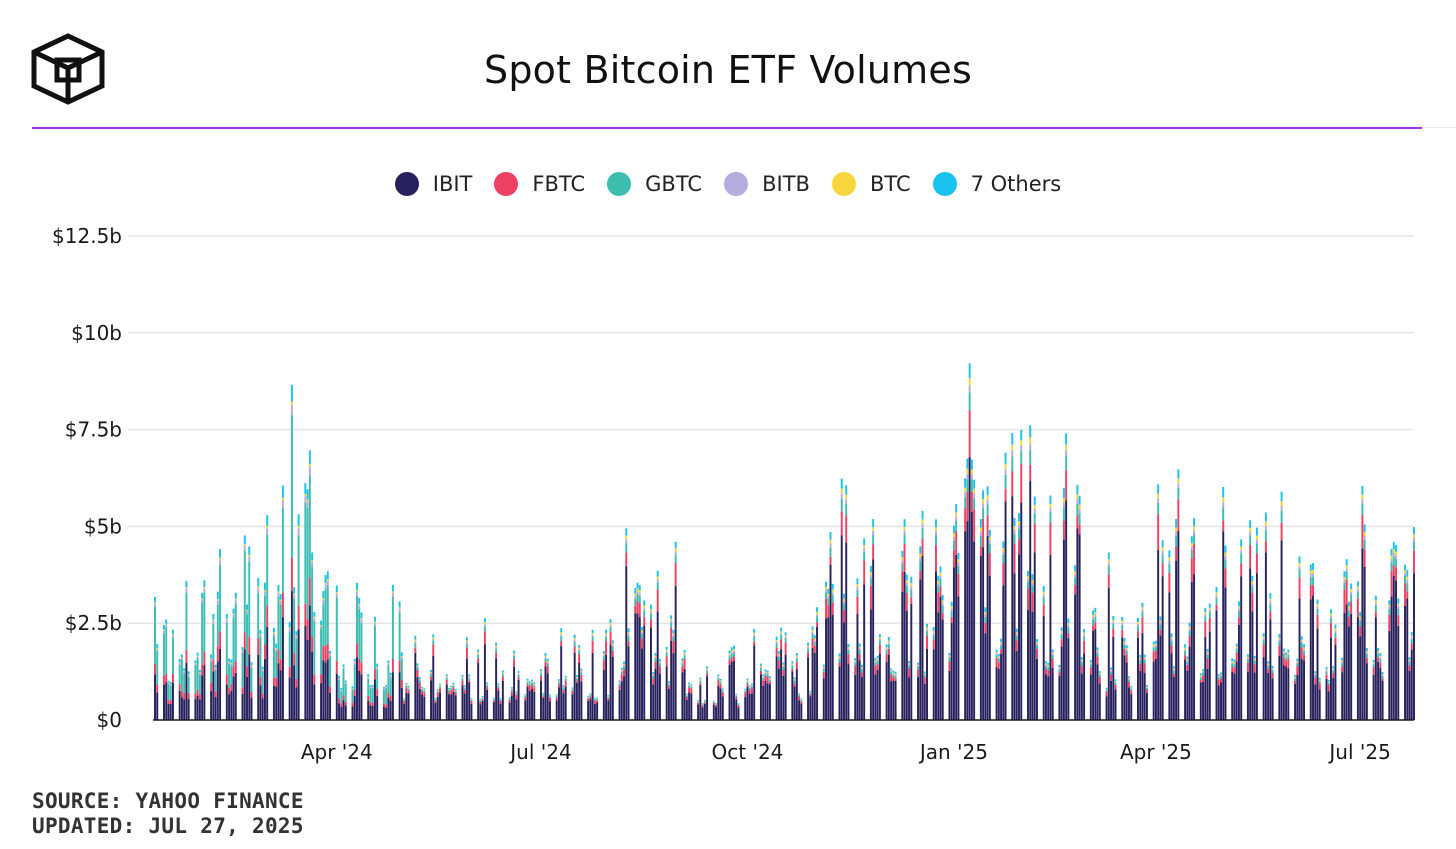 The image size is (1456, 849). Describe the element at coordinates (433, 184) in the screenshot. I see `legend-item: IBIT` at that location.